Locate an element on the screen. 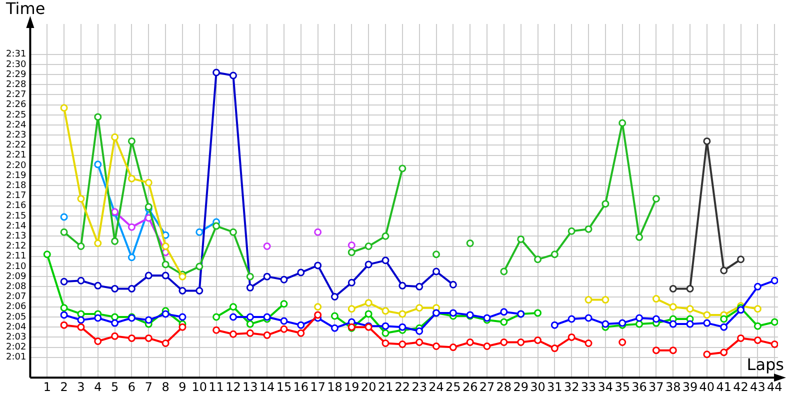  x-tick-label: 39 is located at coordinates (690, 387).